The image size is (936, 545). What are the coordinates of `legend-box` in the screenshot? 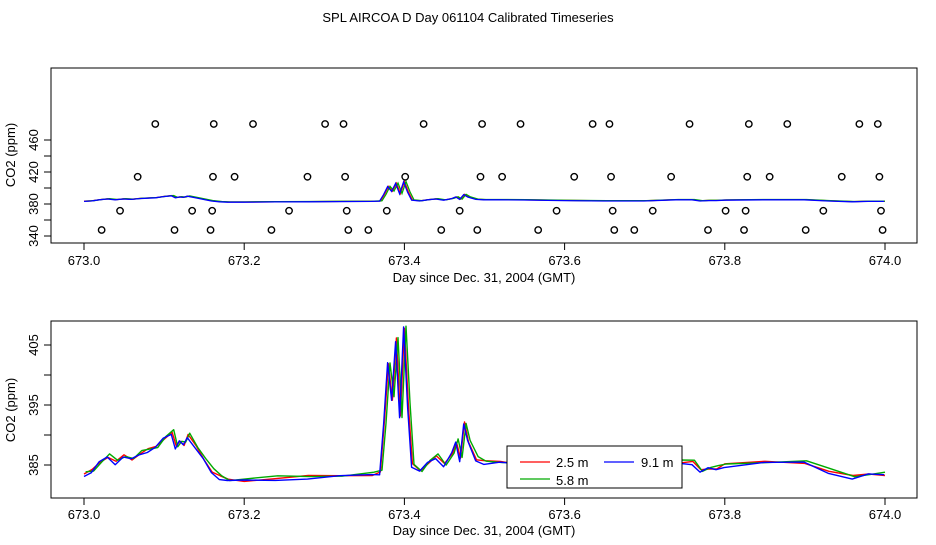 It's located at (594, 467).